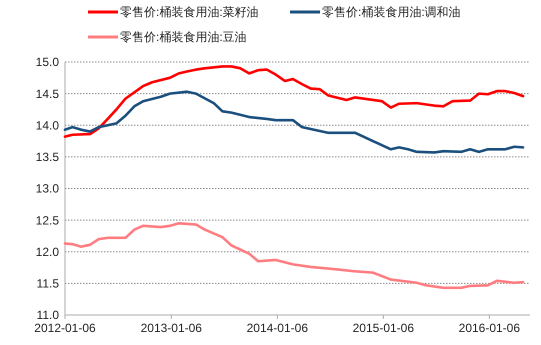 The image size is (541, 345). I want to click on y-tick-label: 14.0, so click(48, 125).